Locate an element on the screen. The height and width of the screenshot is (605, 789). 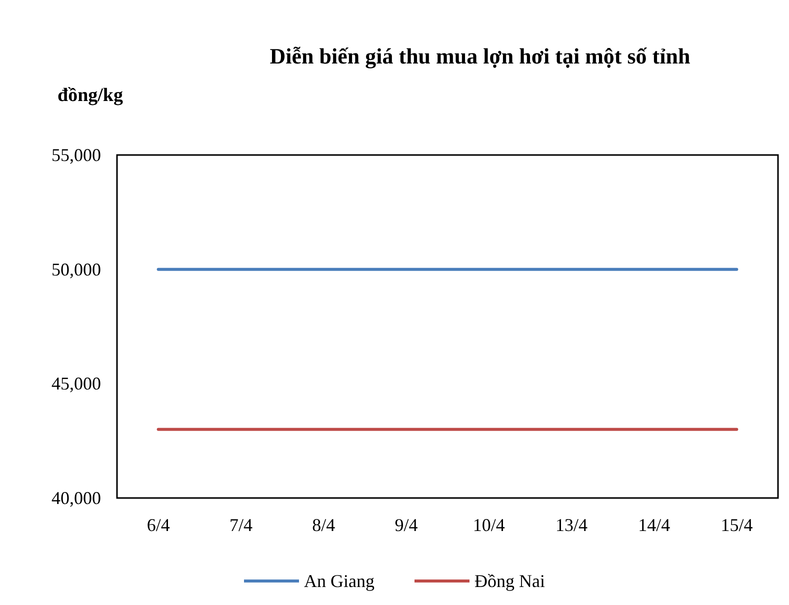
x-tick-label: 7/4 is located at coordinates (240, 525).